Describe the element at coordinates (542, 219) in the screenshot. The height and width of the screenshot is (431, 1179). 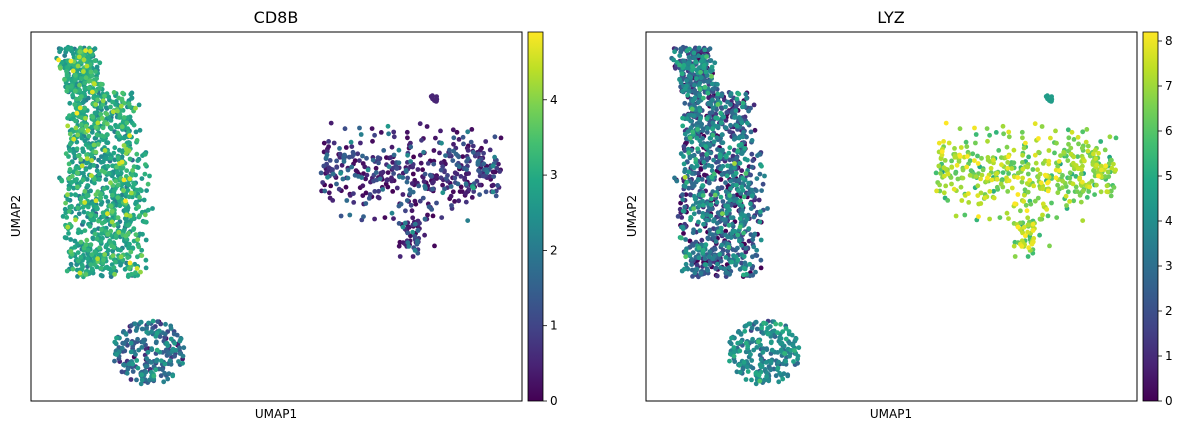
I see `colorbar: 0 1 2 3 4` at that location.